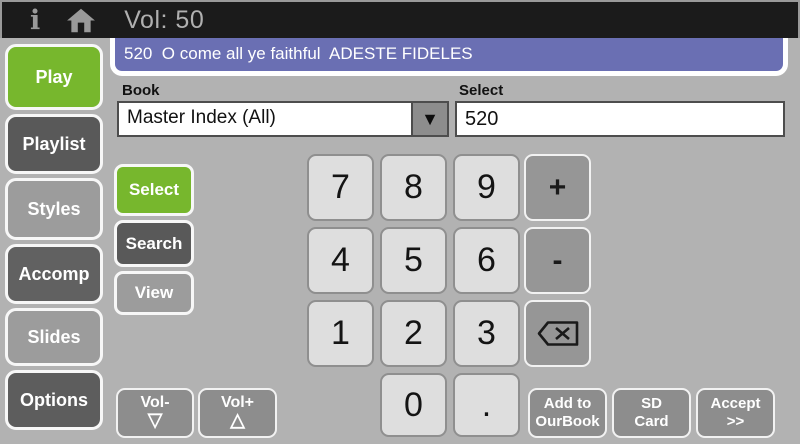  Describe the element at coordinates (154, 190) in the screenshot. I see `select-button: Select` at that location.